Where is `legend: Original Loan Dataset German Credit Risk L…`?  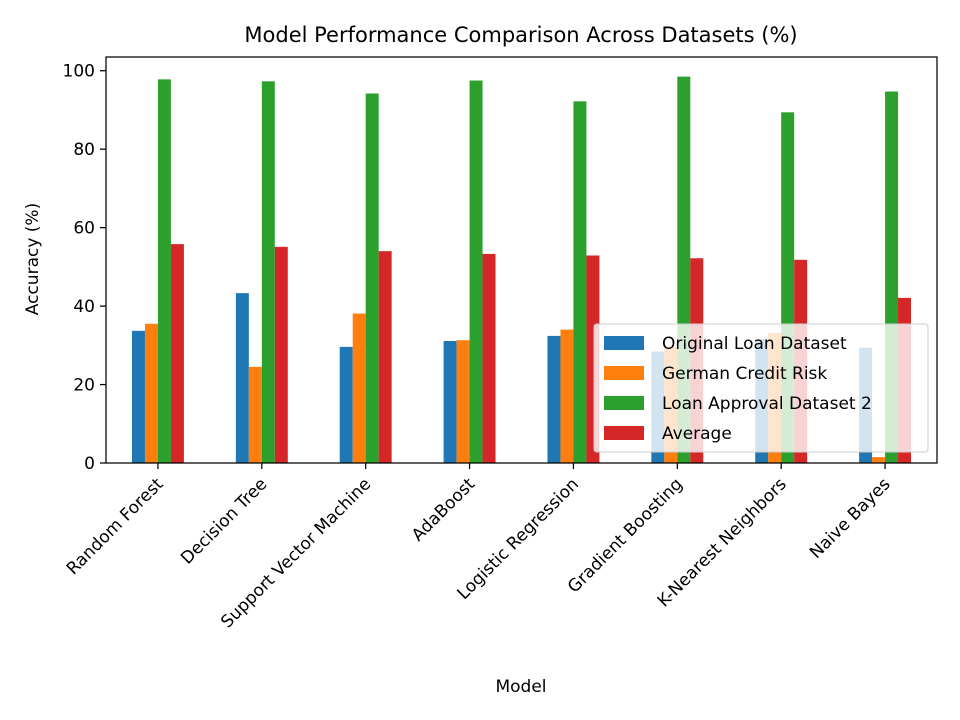
legend: Original Loan Dataset German Credit Risk L… is located at coordinates (761, 388).